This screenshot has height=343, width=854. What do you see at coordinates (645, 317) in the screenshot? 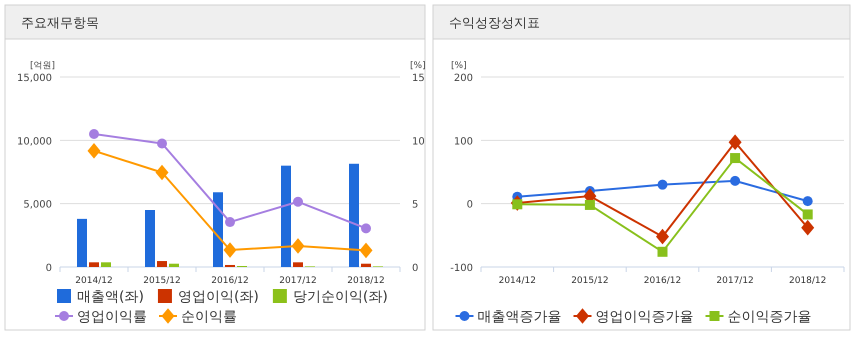
I see `legend-label: 영업이익증가율` at bounding box center [645, 317].